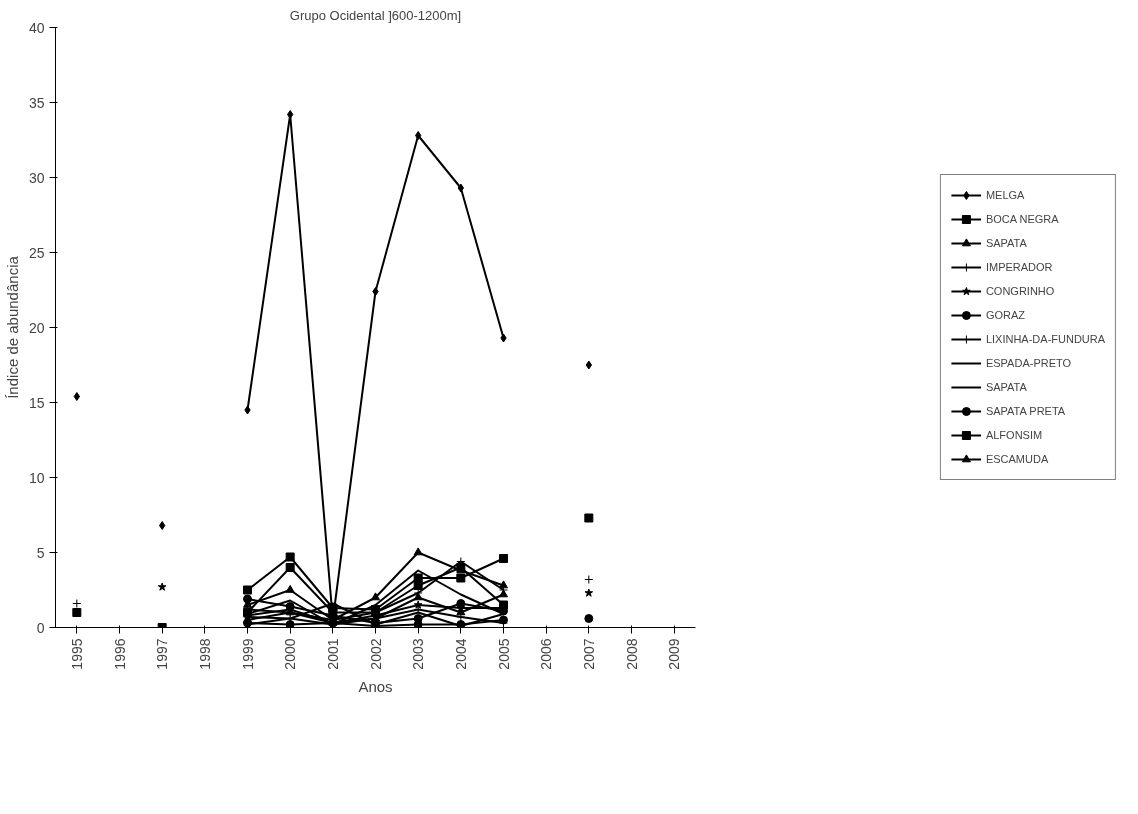  What do you see at coordinates (36, 402) in the screenshot?
I see `y-tick-label: 15` at bounding box center [36, 402].